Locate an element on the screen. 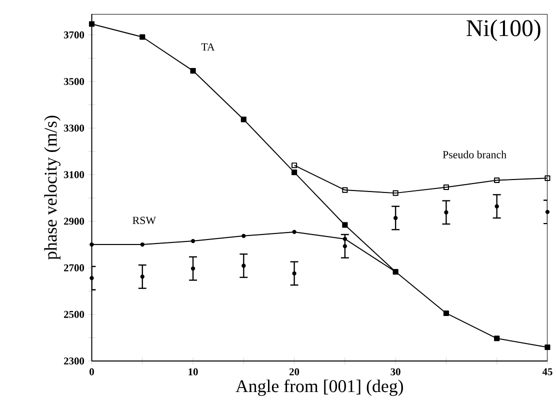 The width and height of the screenshot is (556, 418). y-tick-label: 2700 is located at coordinates (74, 268).